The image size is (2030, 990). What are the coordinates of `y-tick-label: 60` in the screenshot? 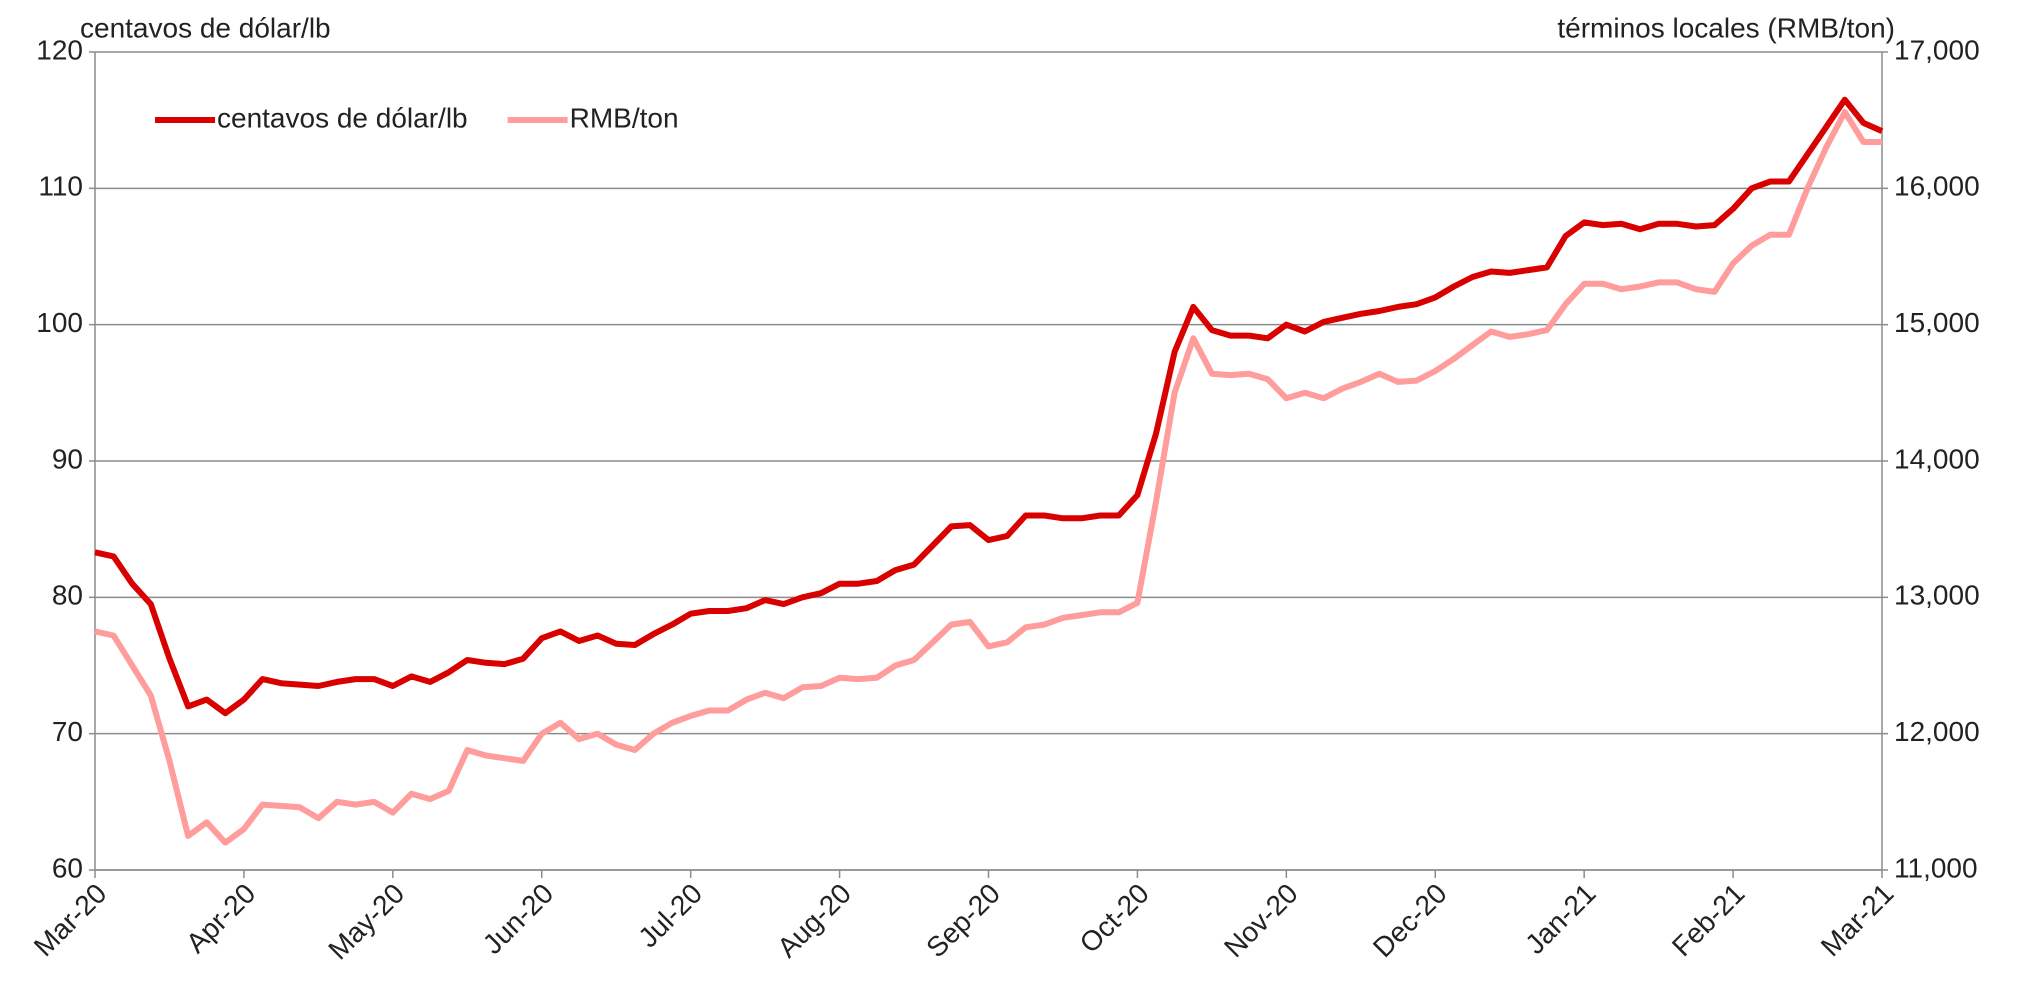 It's located at (67, 867).